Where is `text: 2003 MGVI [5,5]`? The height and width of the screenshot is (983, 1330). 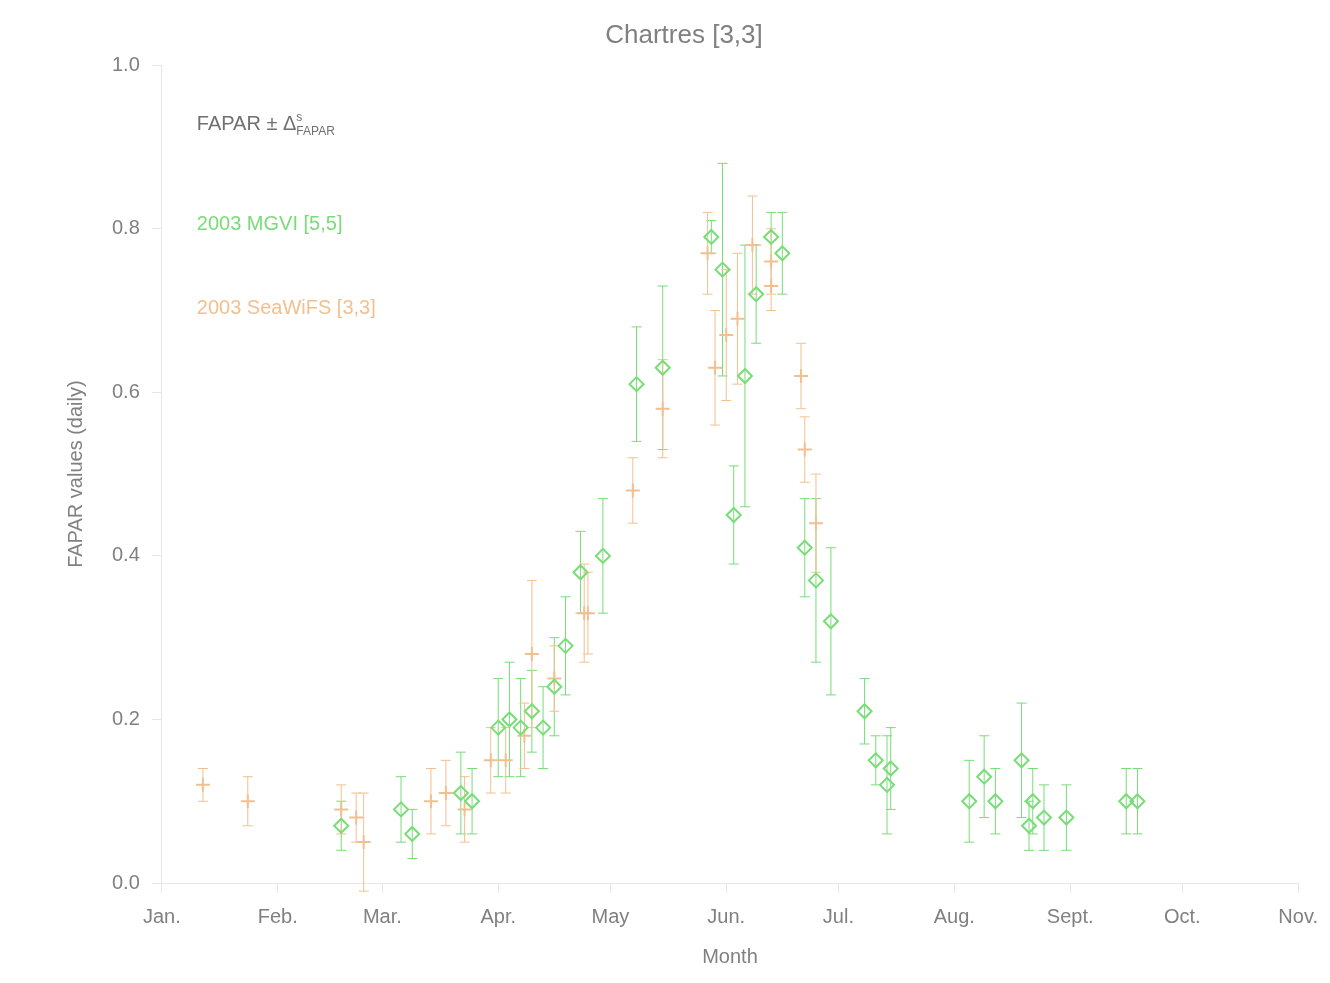
text: 2003 MGVI [5,5] is located at coordinates (269, 223).